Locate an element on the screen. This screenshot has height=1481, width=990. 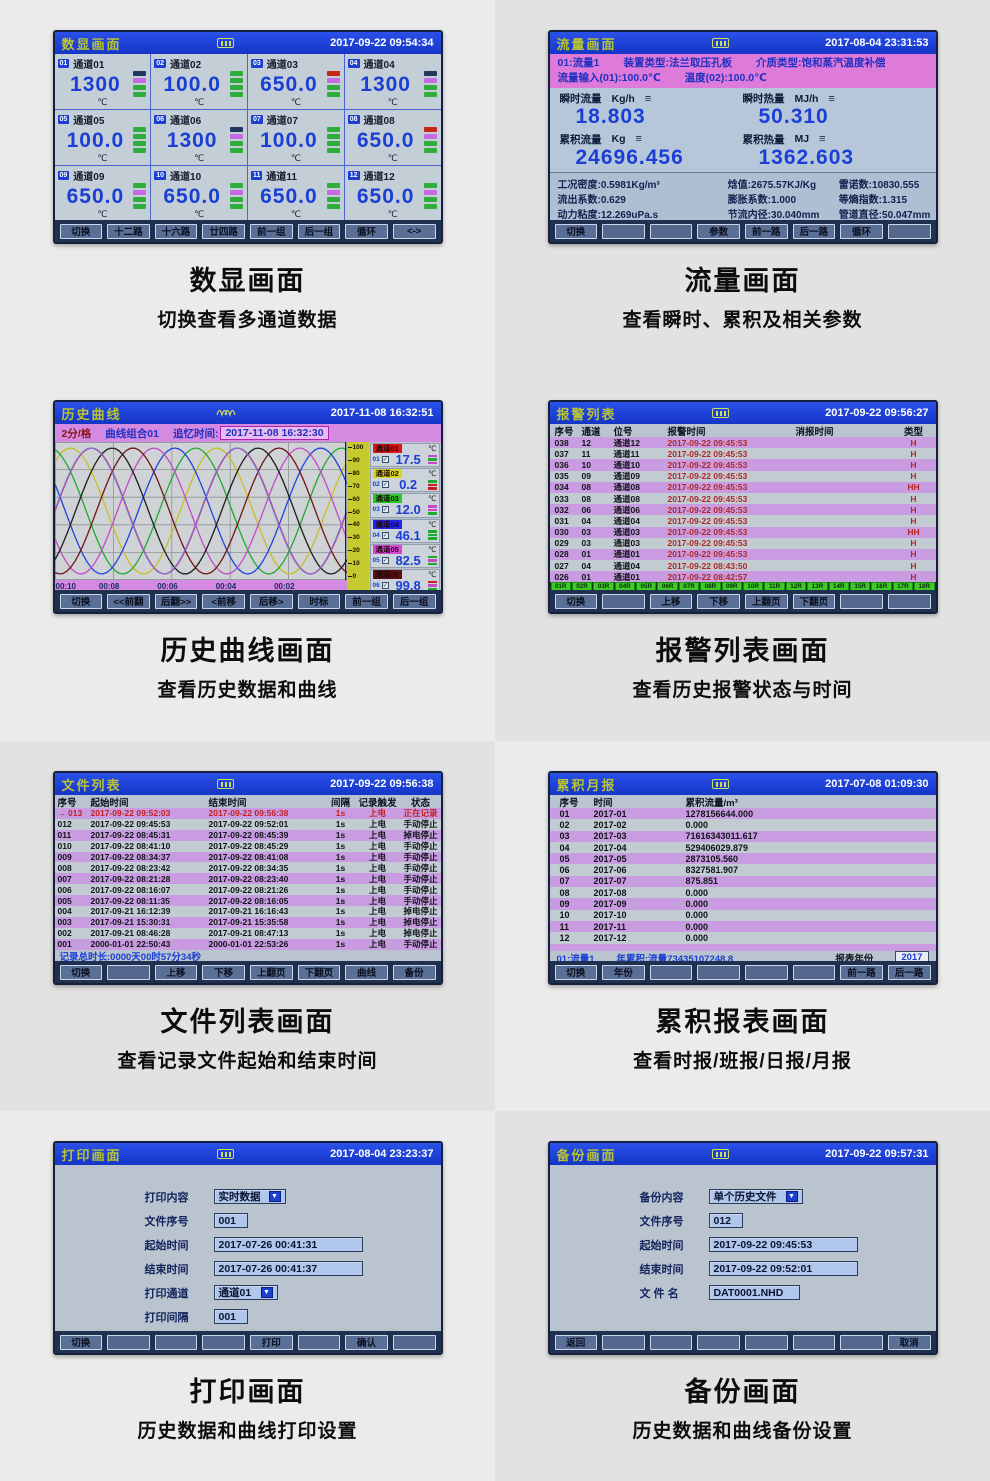
softkey-<<前翻: <<前翻 is located at coordinates (128, 601).